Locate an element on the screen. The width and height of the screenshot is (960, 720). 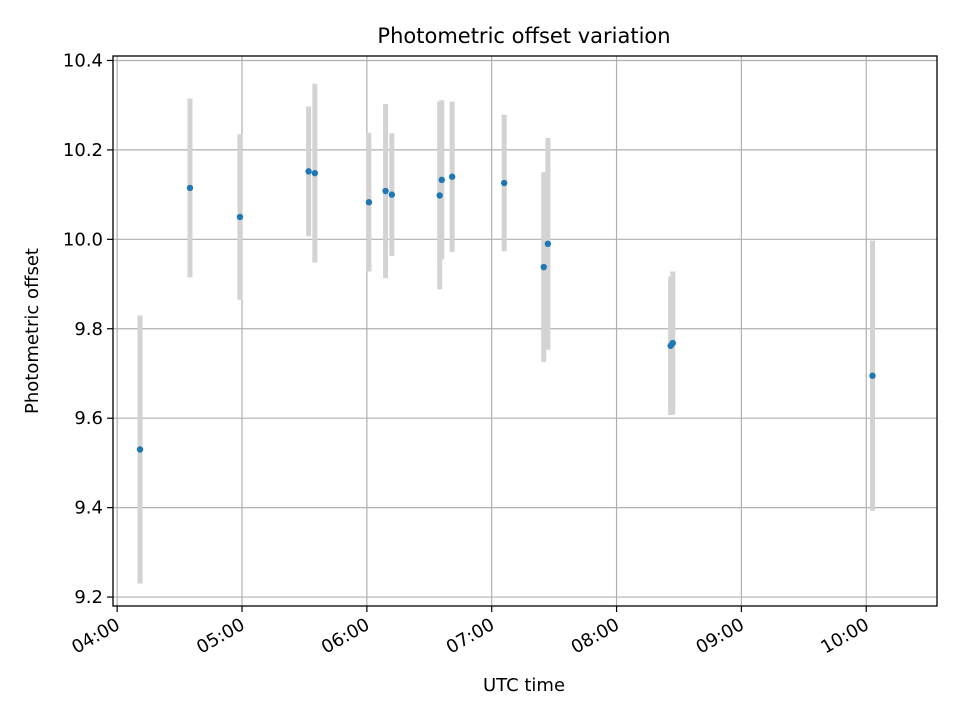
y-tick-label: 9.4 is located at coordinates (88, 508).